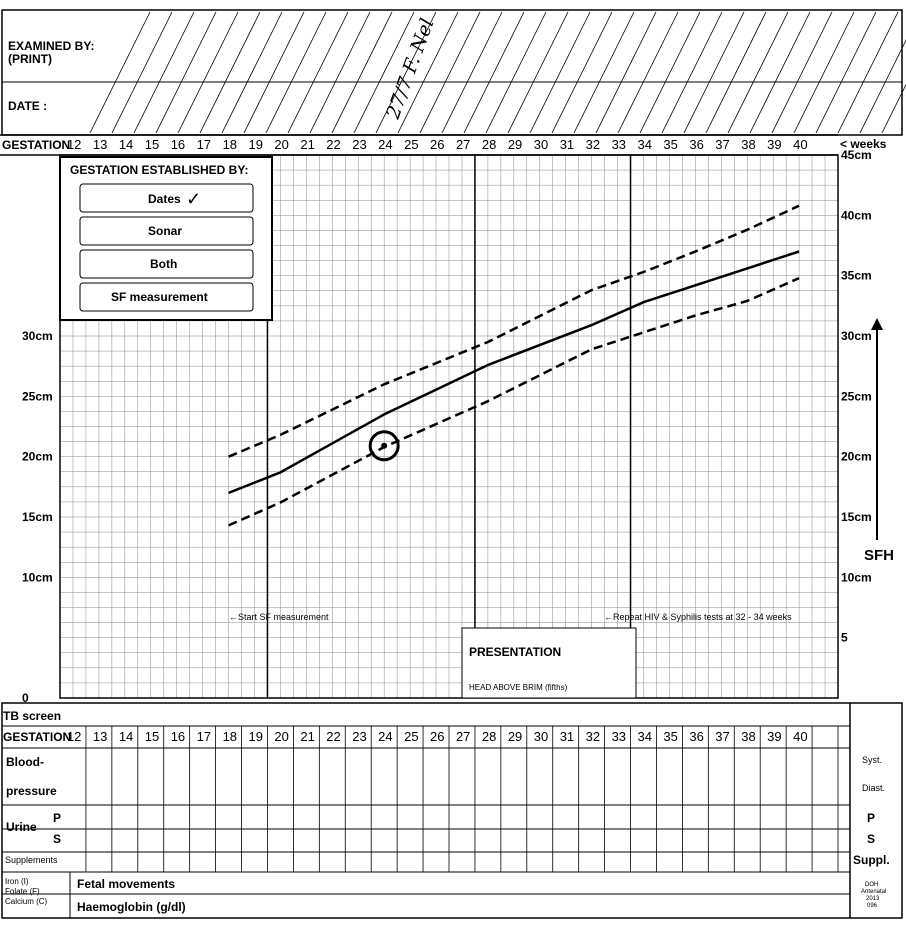 The width and height of the screenshot is (906, 932). I want to click on left-tick: 0, so click(25, 698).